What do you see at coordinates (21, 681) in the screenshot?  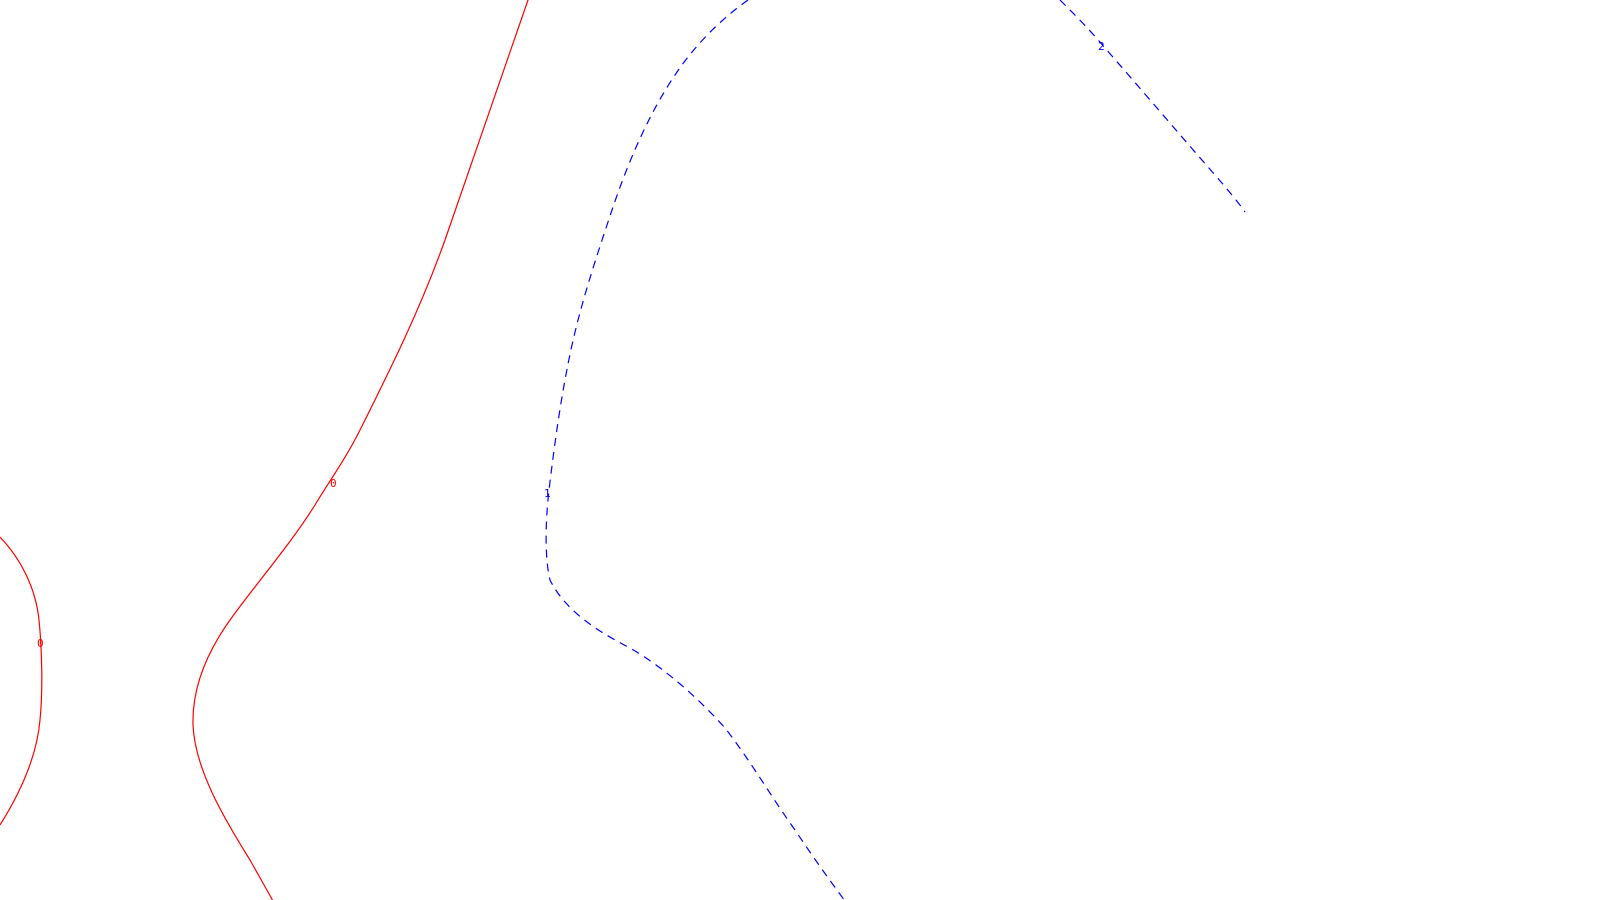 I see `contour-line-0-left` at bounding box center [21, 681].